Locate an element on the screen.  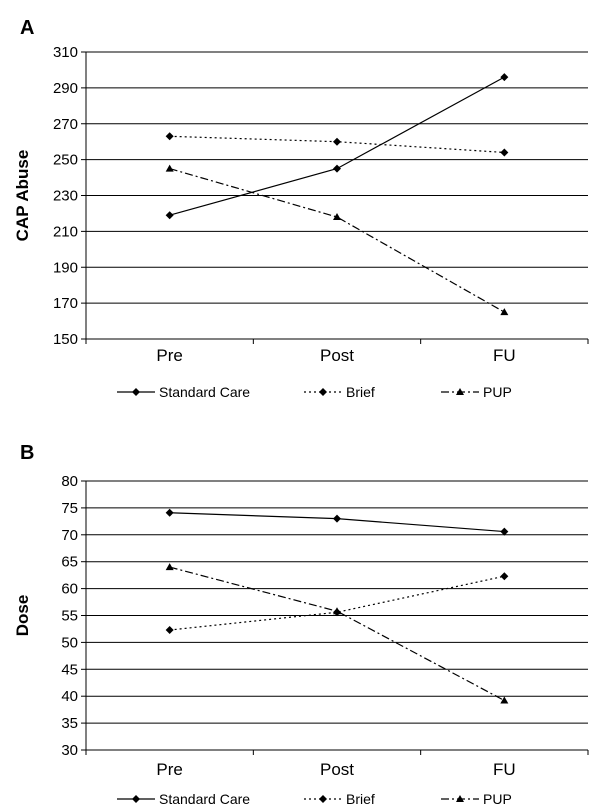
y-tick-label: 150 is located at coordinates (65, 339).